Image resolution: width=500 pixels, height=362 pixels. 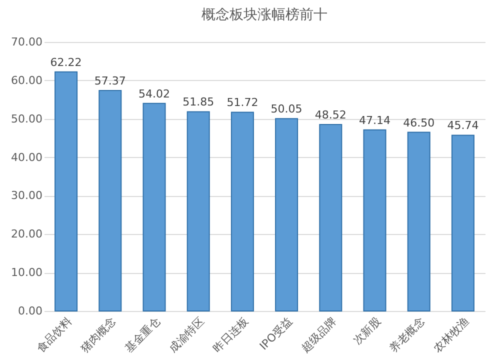 What do you see at coordinates (26, 80) in the screenshot?
I see `y-tick-label: 60.00` at bounding box center [26, 80].